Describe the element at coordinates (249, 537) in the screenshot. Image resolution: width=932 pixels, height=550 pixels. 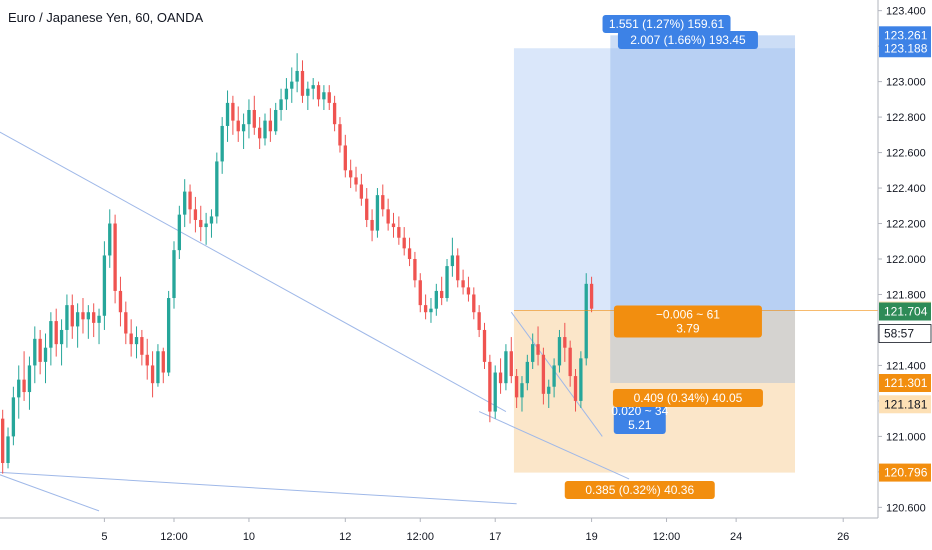
I see `time-tick-label: 10` at that location.